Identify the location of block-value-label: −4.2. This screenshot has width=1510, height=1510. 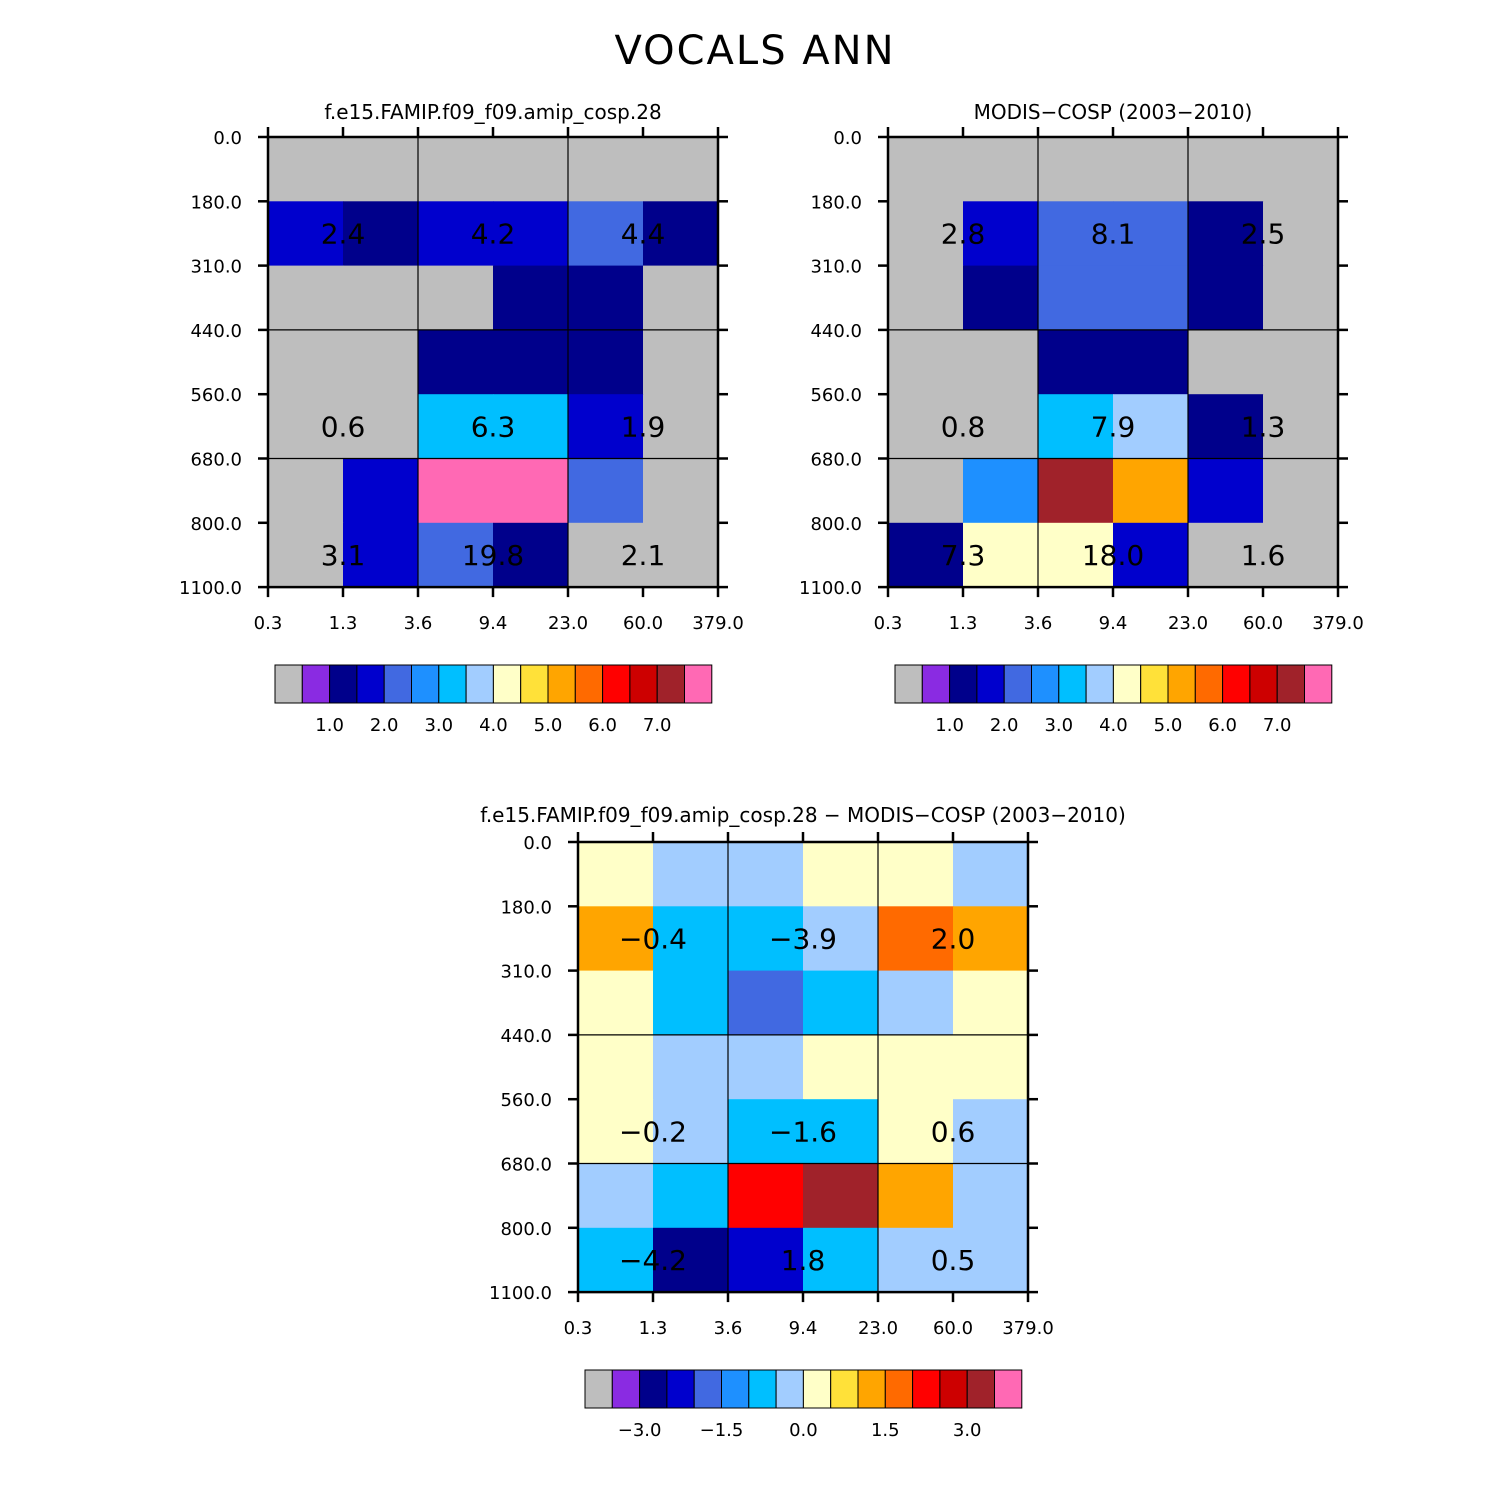
(653, 1260).